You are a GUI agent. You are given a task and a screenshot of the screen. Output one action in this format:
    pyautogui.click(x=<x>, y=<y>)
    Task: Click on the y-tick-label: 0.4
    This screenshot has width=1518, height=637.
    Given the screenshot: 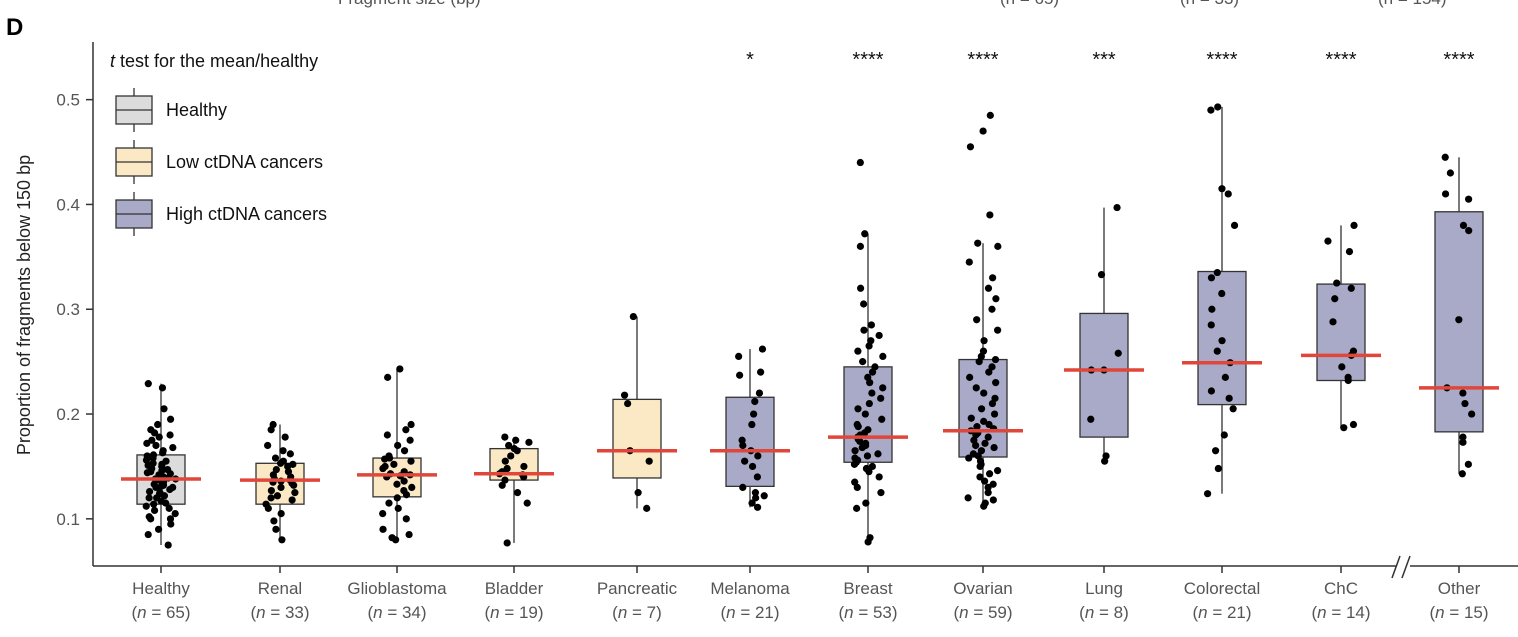 What is the action you would take?
    pyautogui.click(x=68, y=204)
    